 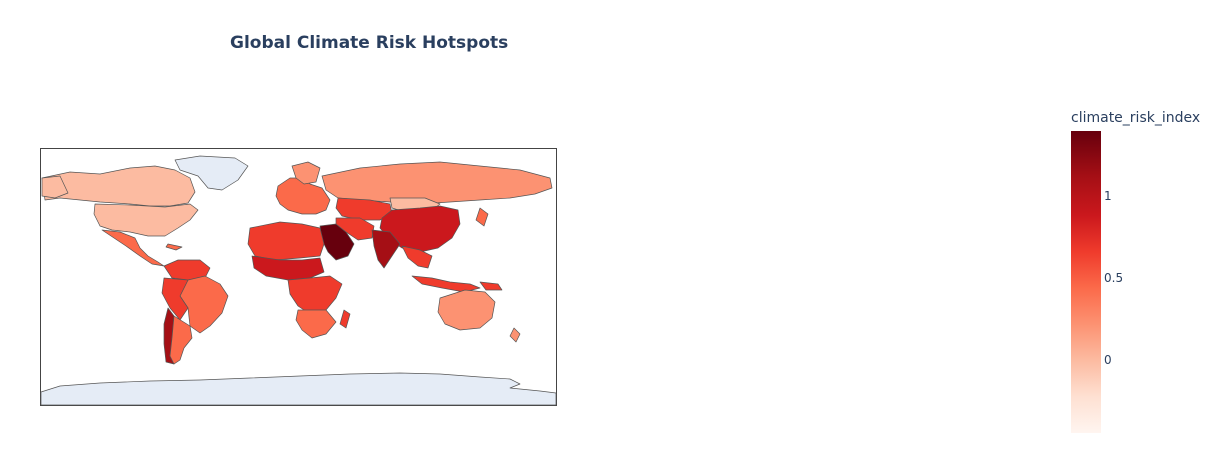 I want to click on region-alaska, so click(x=55, y=187).